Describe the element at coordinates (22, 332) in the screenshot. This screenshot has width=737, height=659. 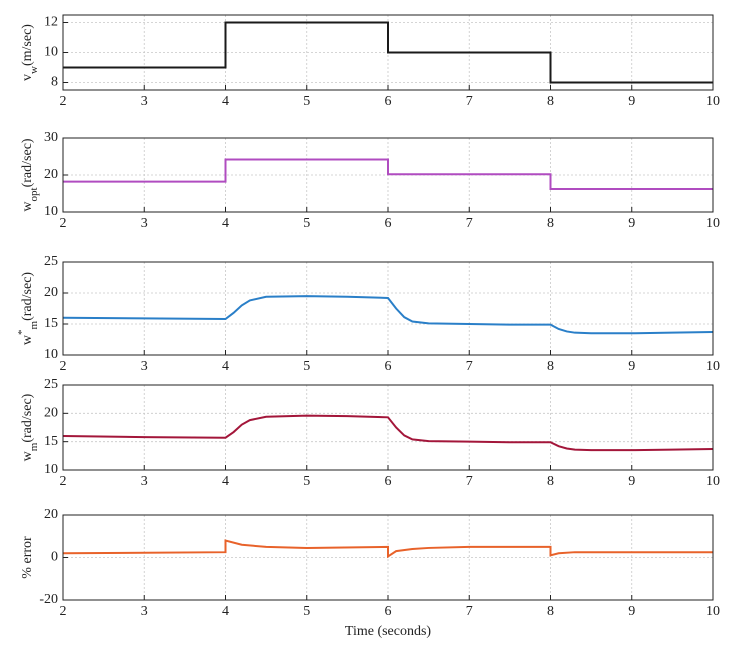
I see `y-axis-label-sup: *` at that location.